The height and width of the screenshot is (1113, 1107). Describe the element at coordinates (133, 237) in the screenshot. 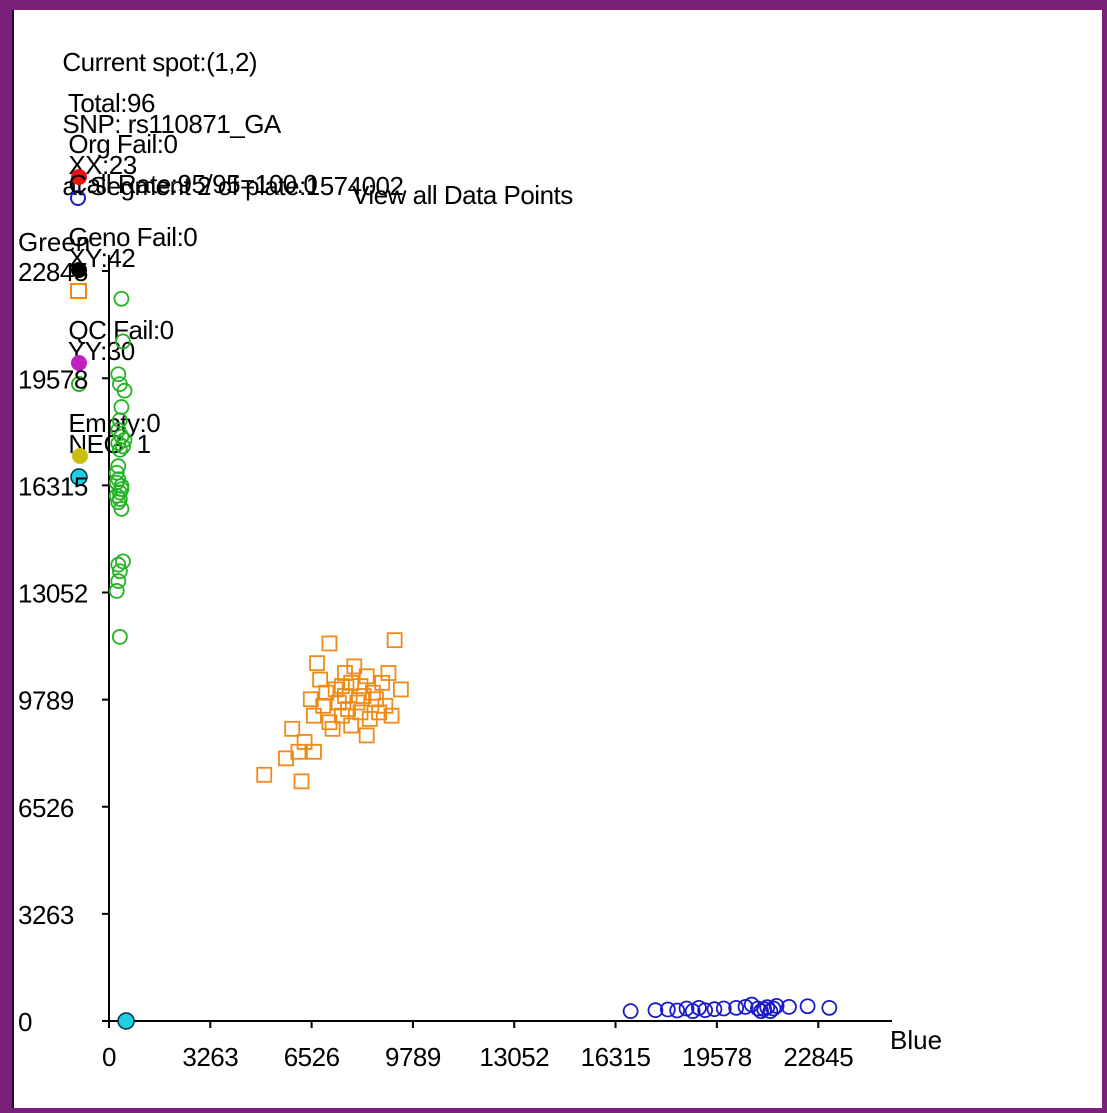

I see `geno-fail-count: Geno Fail:0` at that location.